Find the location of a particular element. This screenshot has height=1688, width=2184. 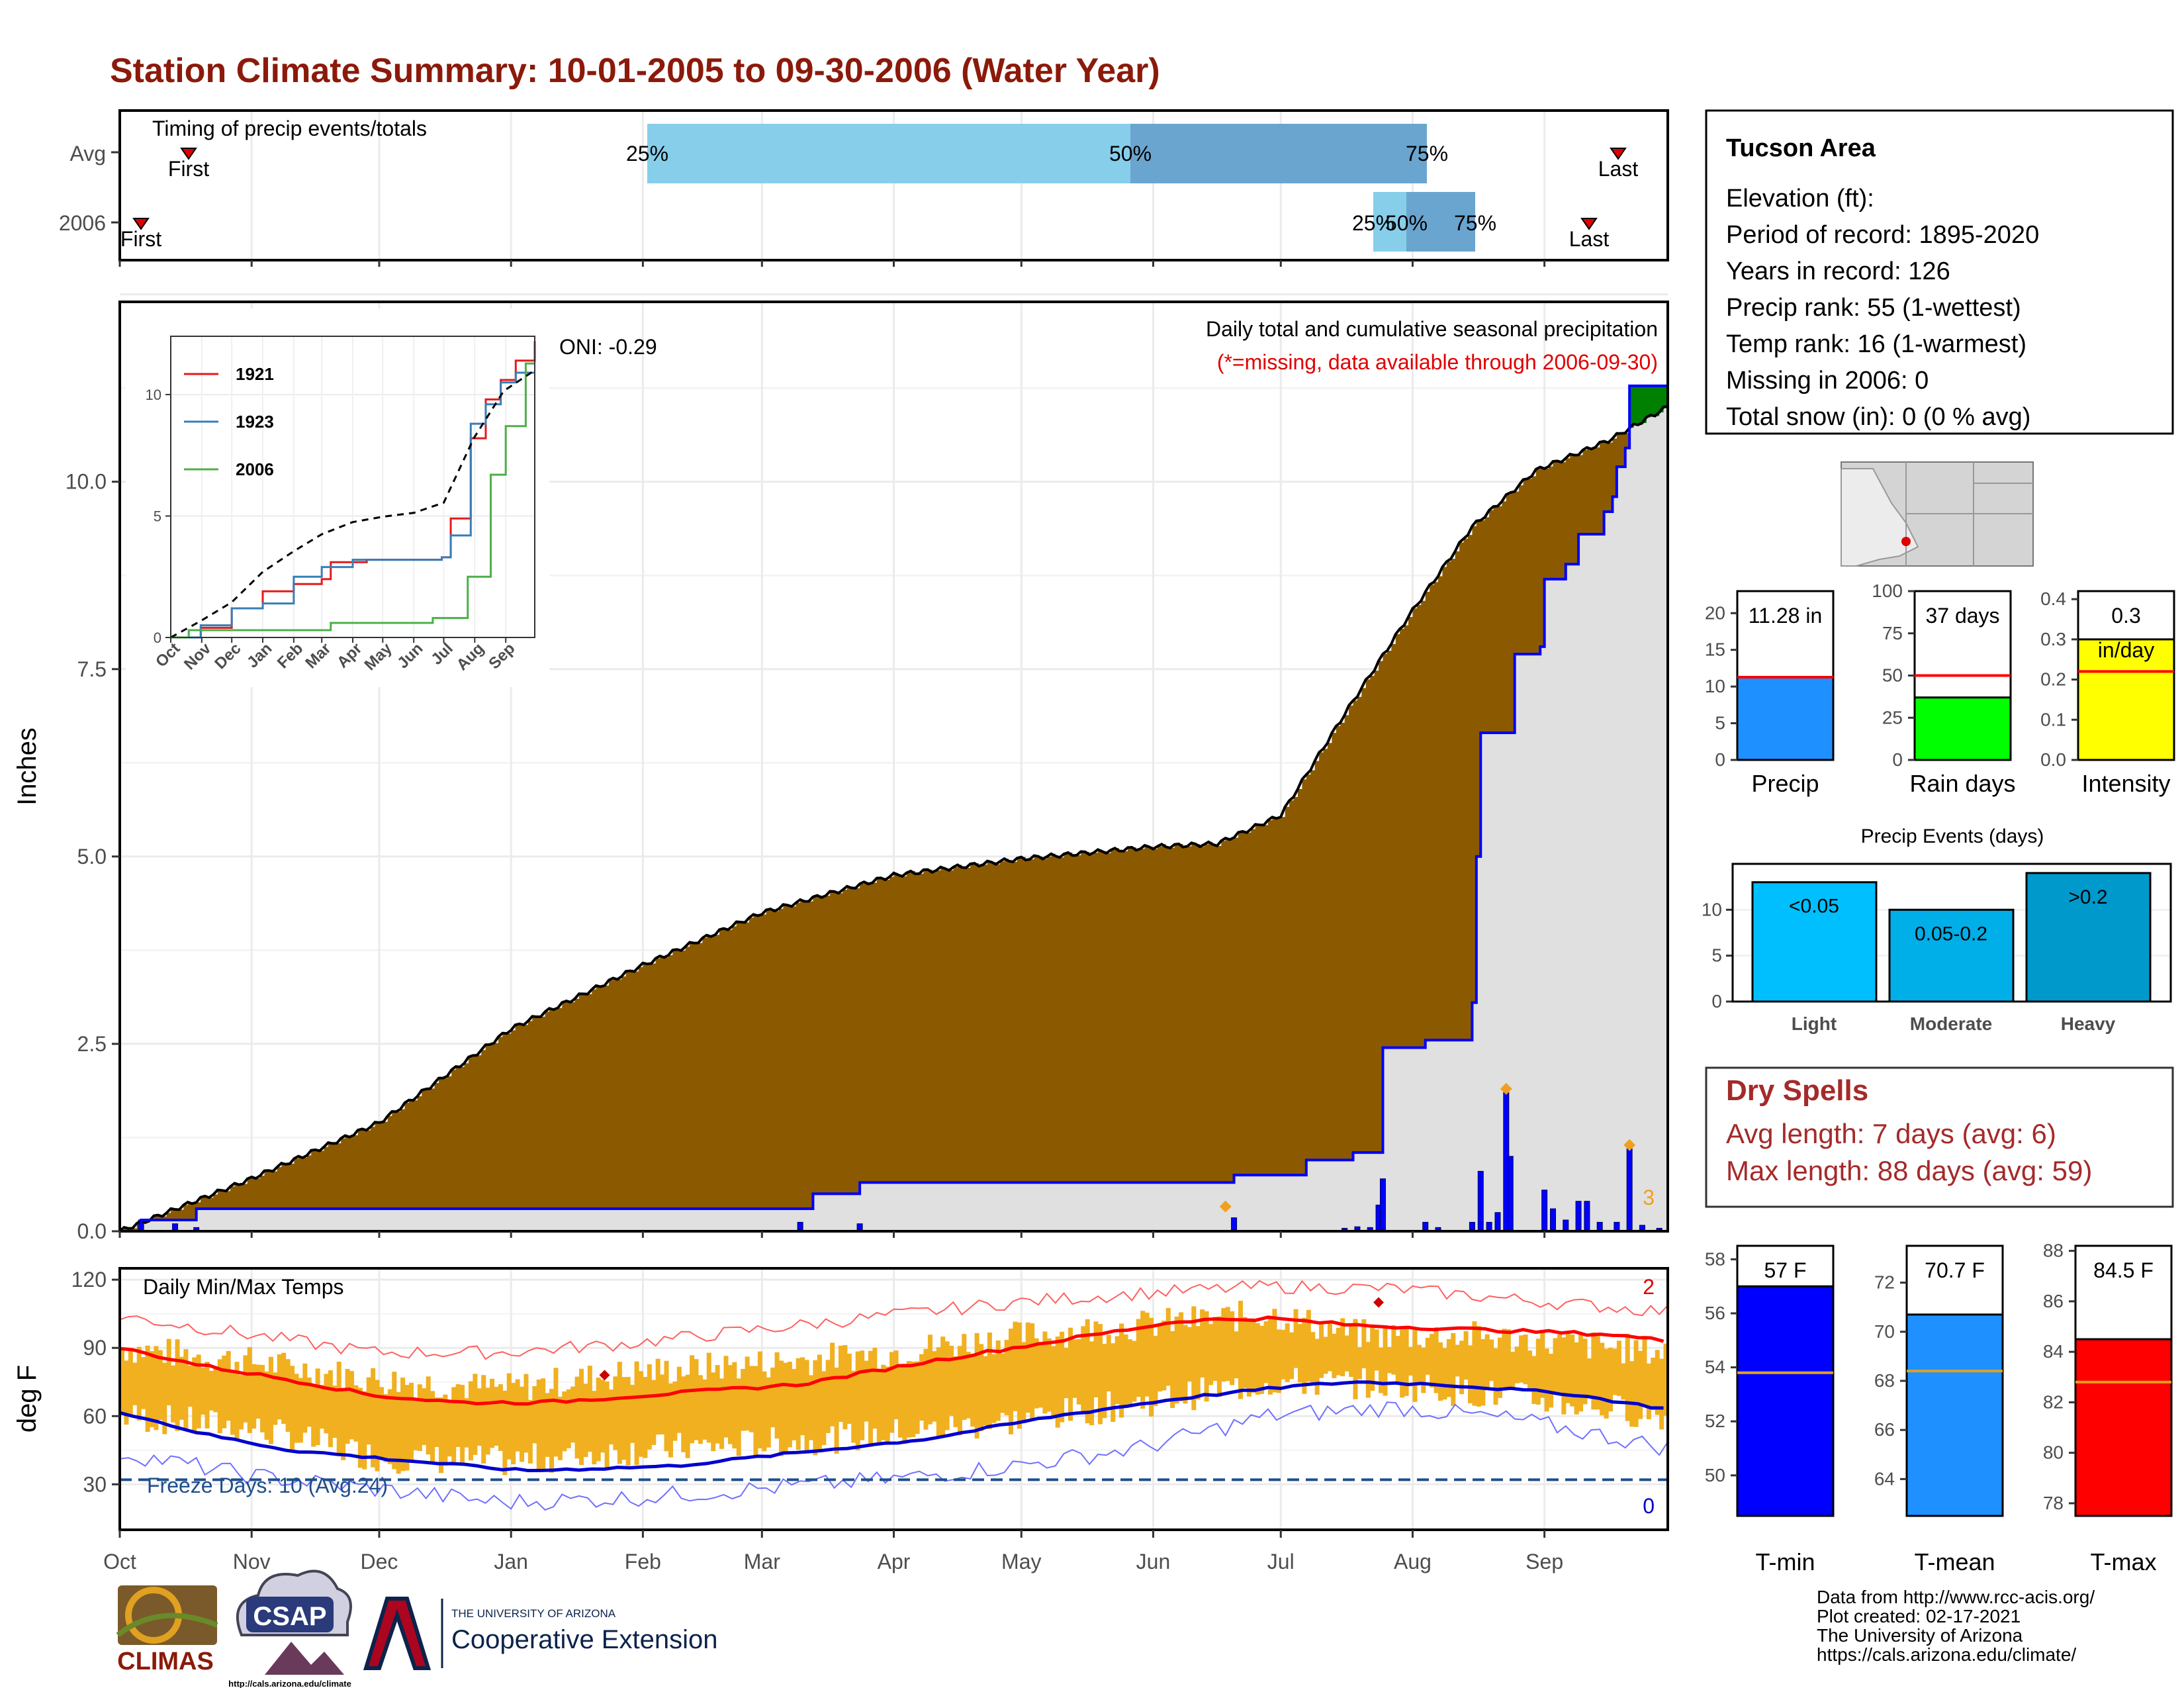

events-frame is located at coordinates (1951, 933).